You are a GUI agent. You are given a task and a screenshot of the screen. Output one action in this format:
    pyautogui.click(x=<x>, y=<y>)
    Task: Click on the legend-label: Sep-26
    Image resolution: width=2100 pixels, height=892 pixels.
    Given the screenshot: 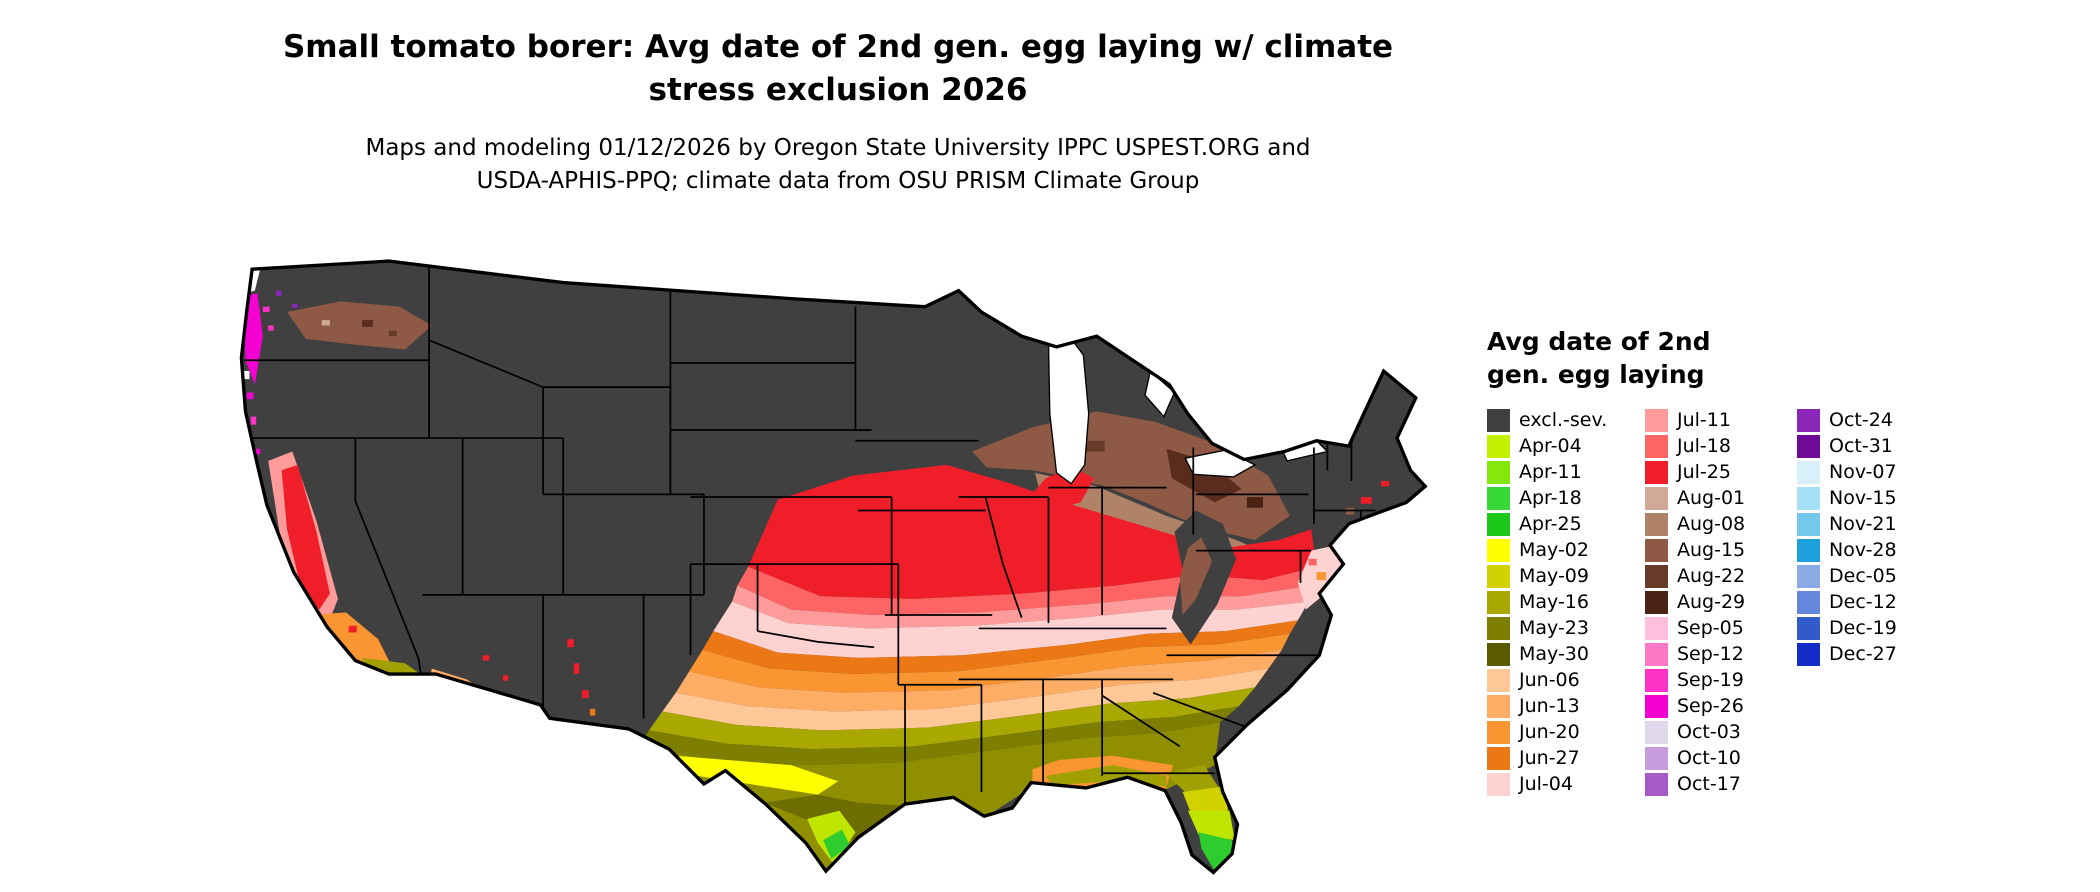 What is the action you would take?
    pyautogui.click(x=1710, y=706)
    